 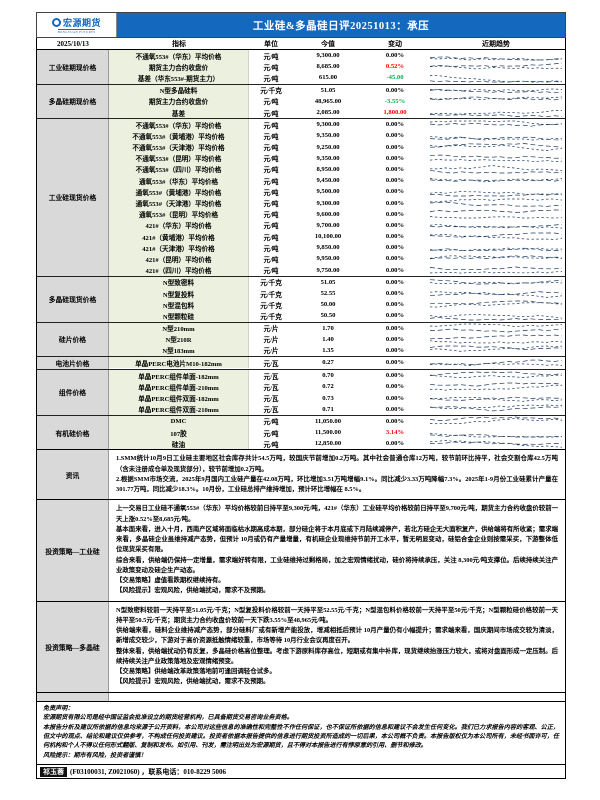 I want to click on unit-cell: 元/瓦, so click(x=271, y=388).